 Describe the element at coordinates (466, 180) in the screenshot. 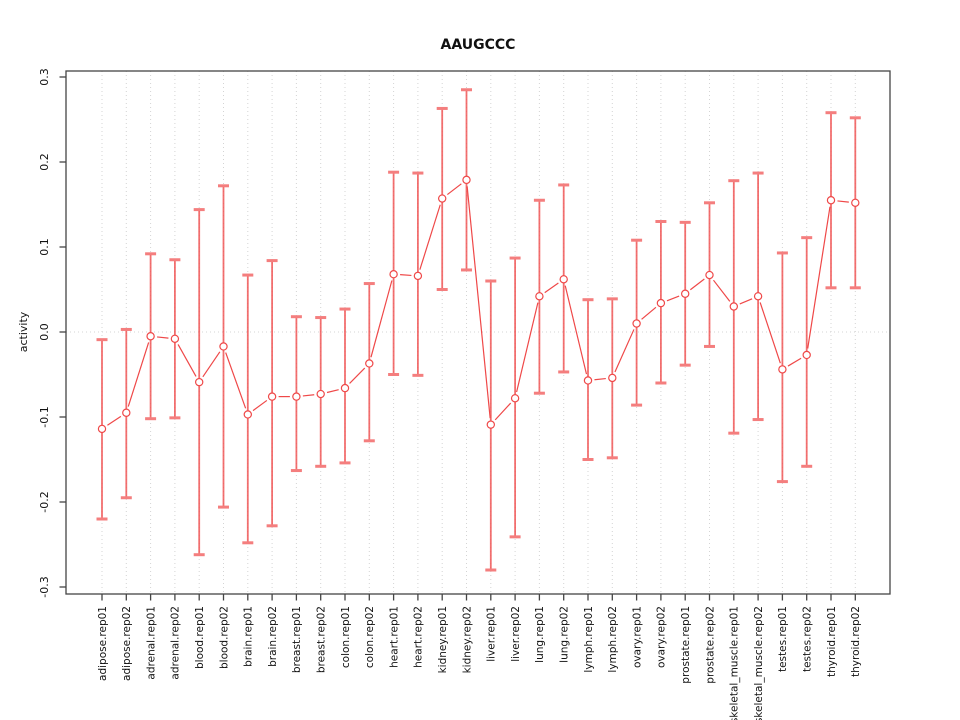

I see `data-point-kidney.rep02` at that location.